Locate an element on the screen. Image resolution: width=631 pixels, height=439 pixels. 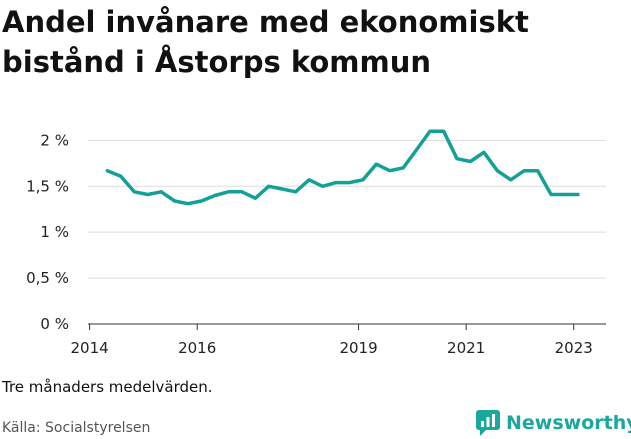
y-tick-label: 1 % is located at coordinates (54, 232).